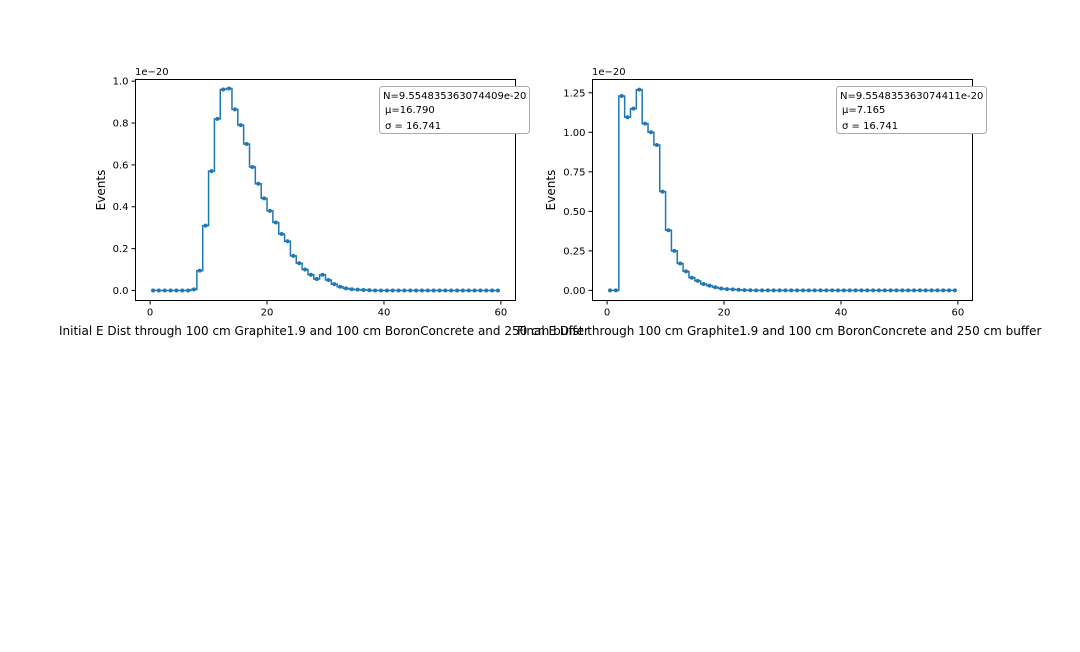 This screenshot has width=1080, height=652. What do you see at coordinates (124, 187) in the screenshot?
I see `y-ticks: 0.0 0.2 0.4 0.6 0.8 1.0` at bounding box center [124, 187].